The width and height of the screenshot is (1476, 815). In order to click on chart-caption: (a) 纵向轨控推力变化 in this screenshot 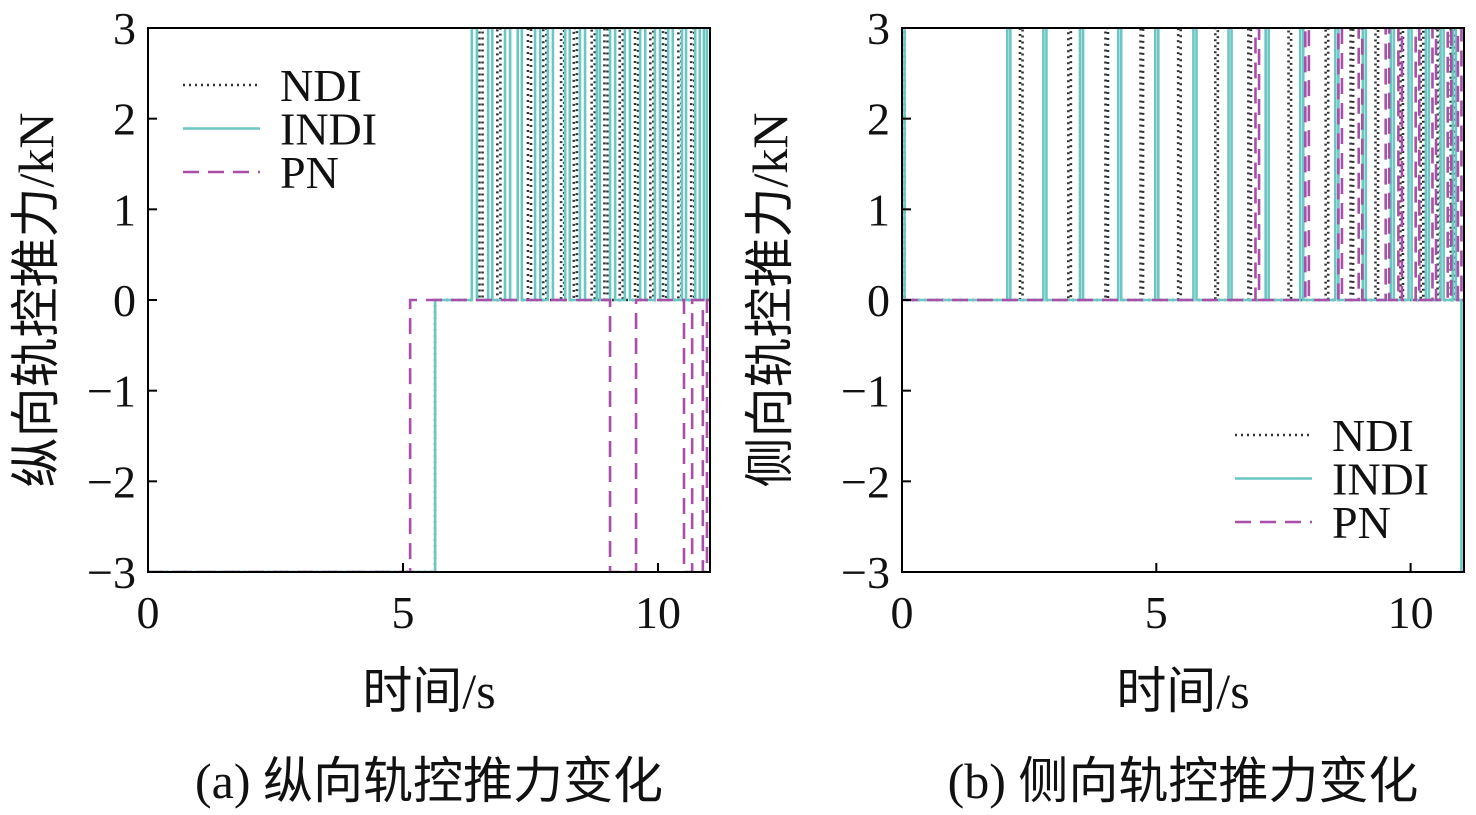, I will do `click(429, 781)`.